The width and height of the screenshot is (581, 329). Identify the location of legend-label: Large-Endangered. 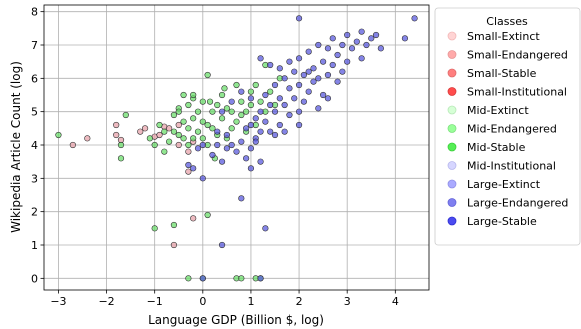
(517, 203).